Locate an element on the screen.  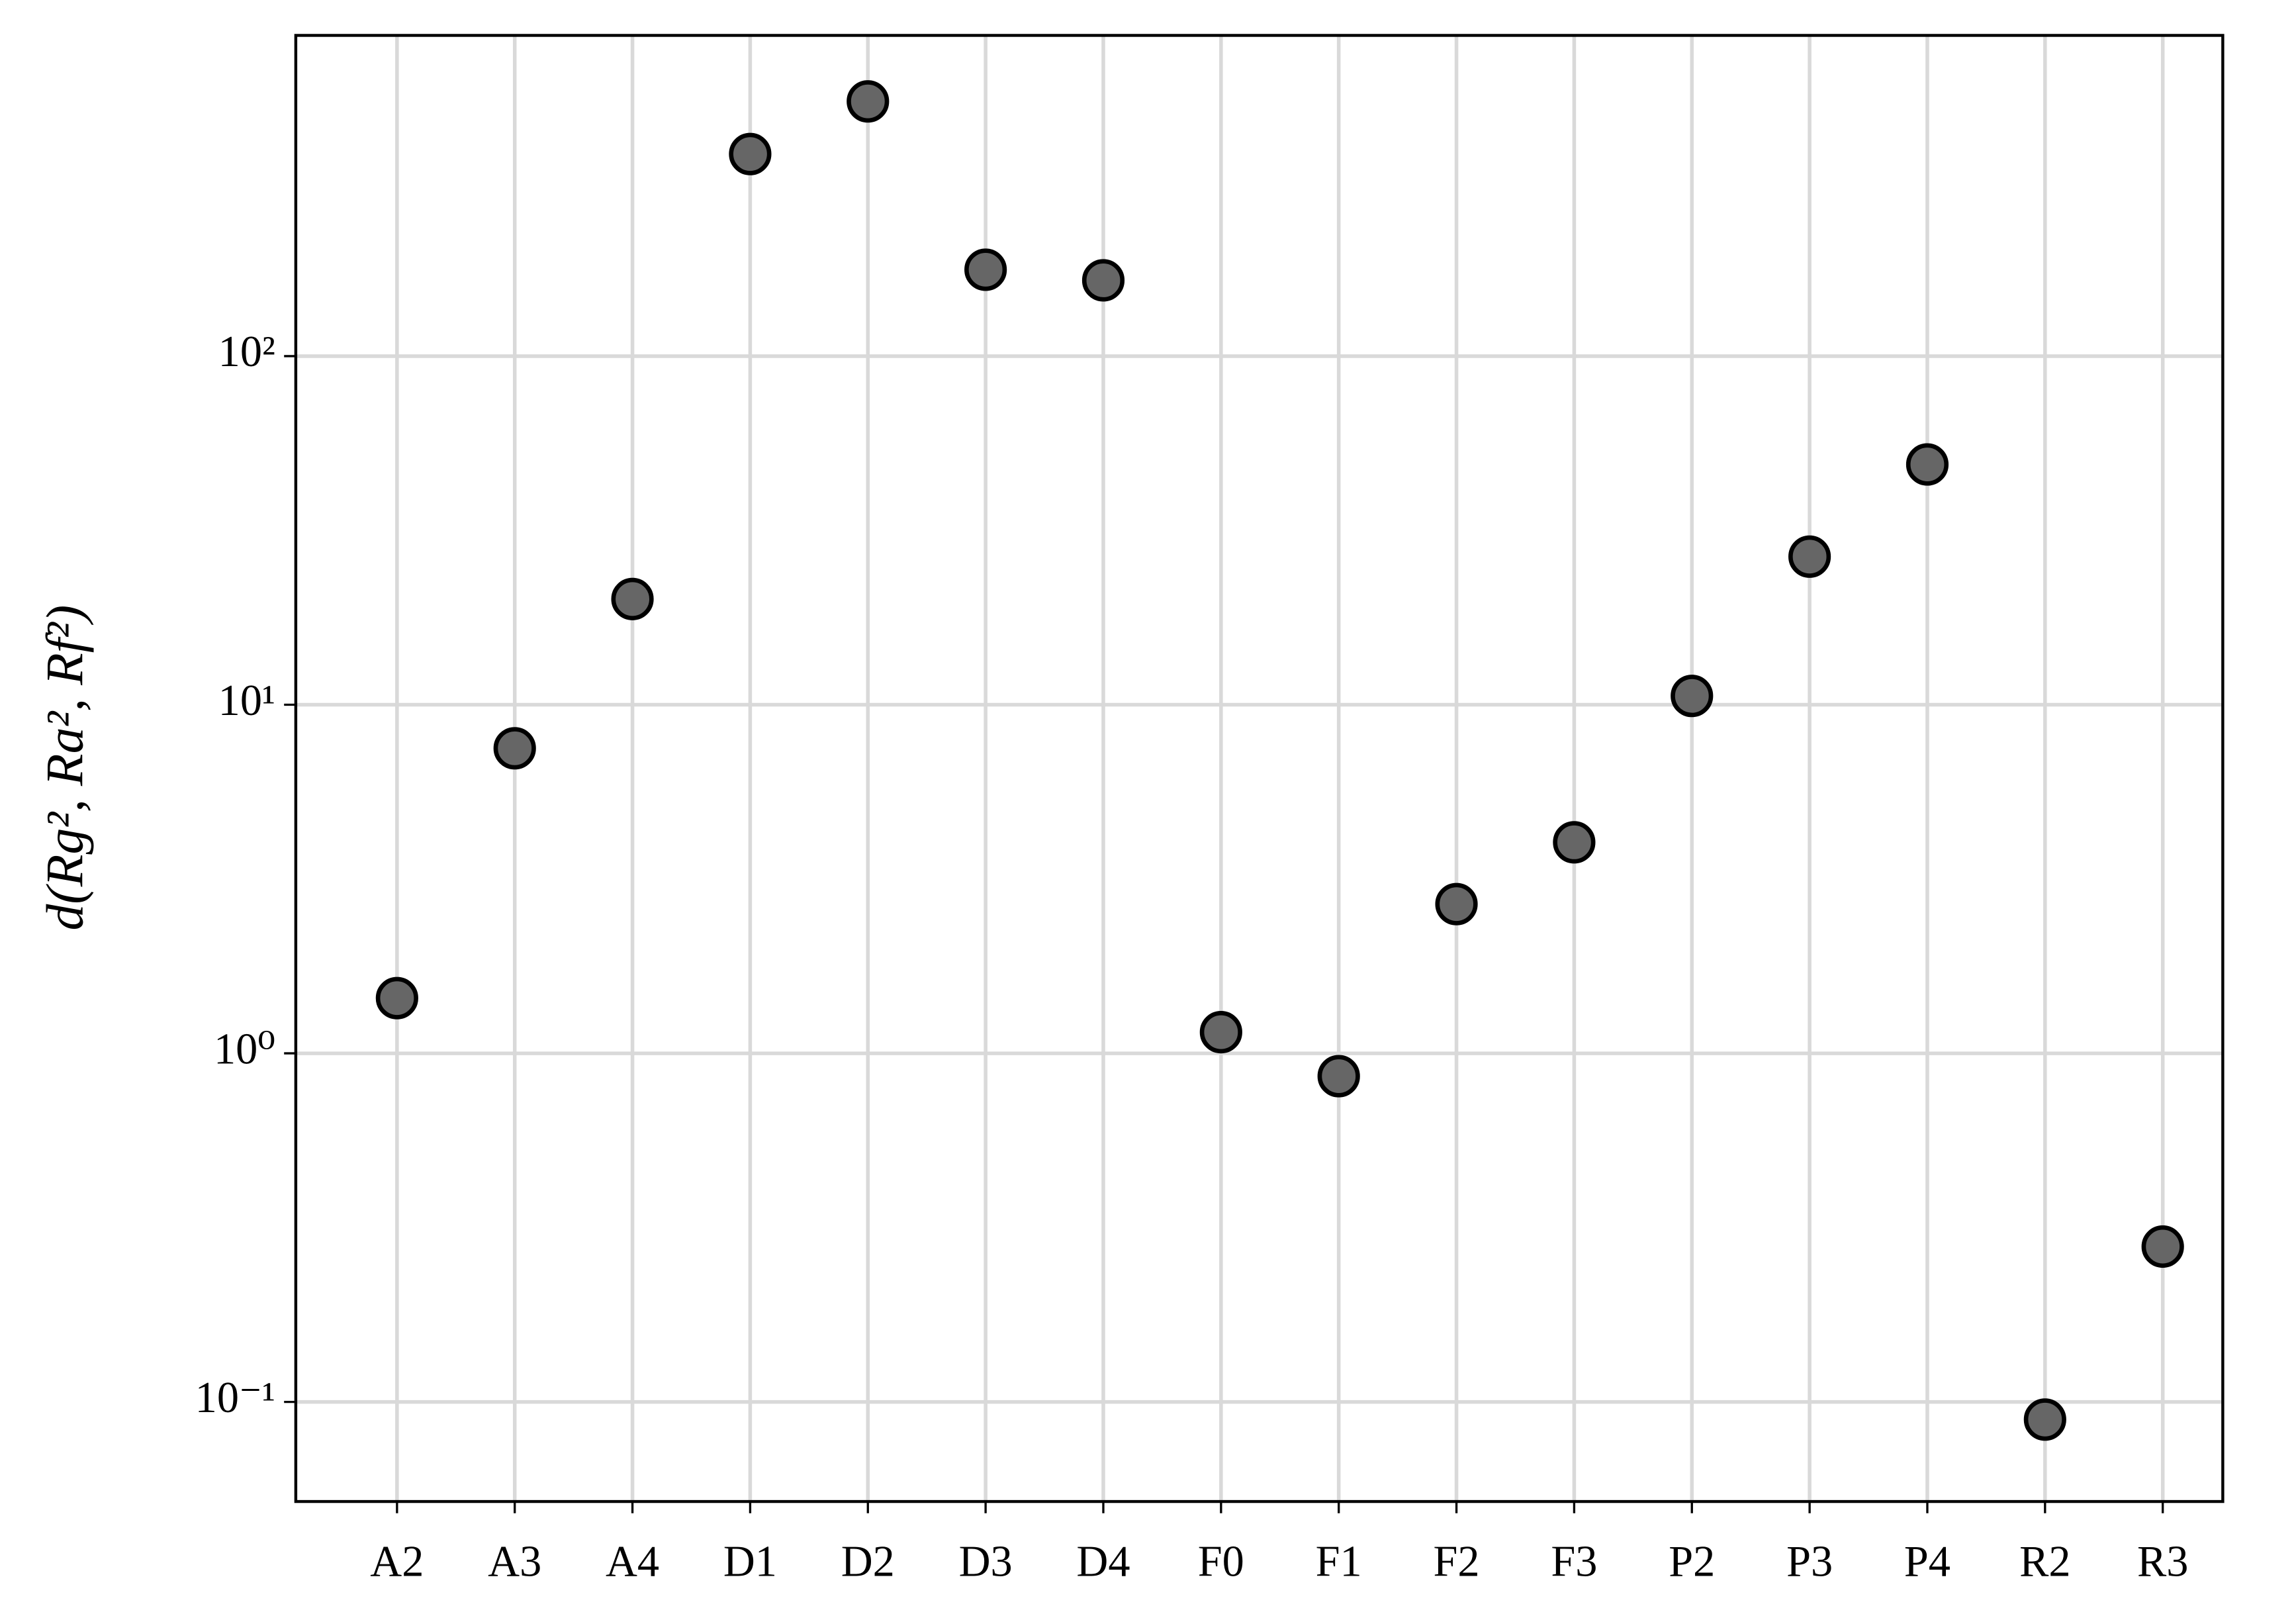
x-tick-label: D2 is located at coordinates (868, 1562).